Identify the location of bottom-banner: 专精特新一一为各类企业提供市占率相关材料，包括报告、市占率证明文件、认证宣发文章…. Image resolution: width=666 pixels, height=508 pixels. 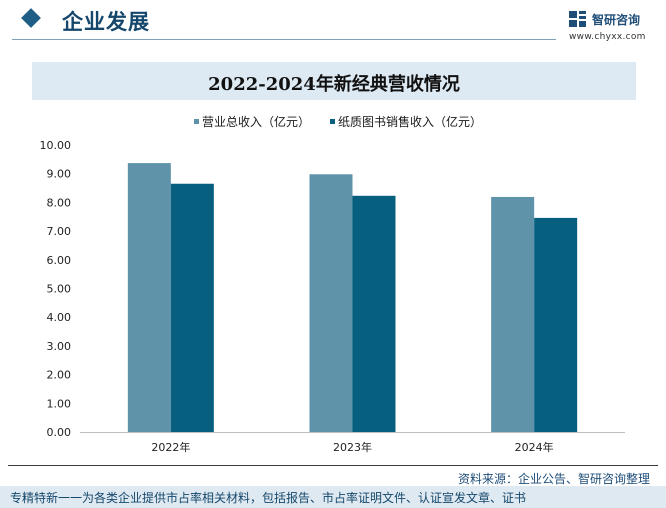
(333, 497).